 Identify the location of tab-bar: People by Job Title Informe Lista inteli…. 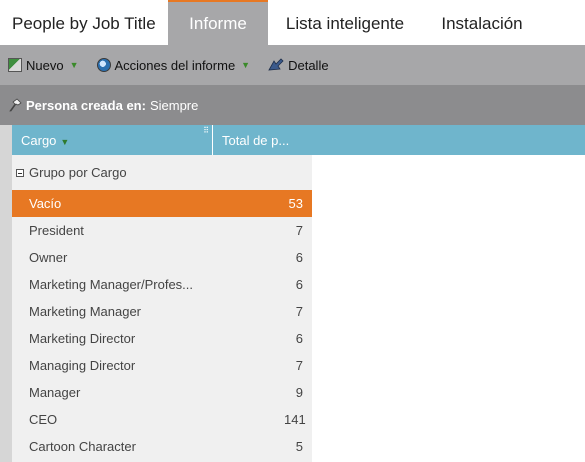
(292, 22).